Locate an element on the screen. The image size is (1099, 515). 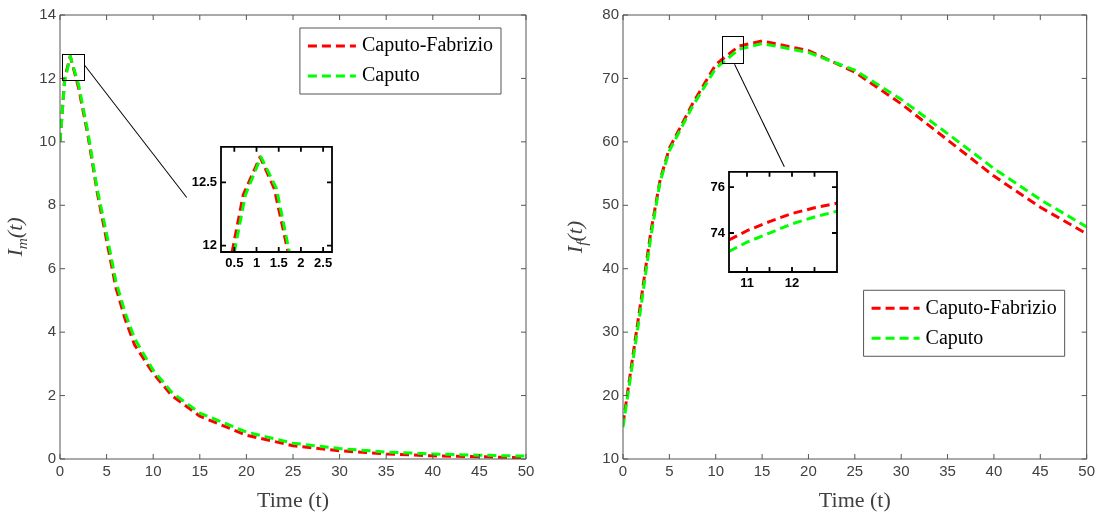
y-tick-label: 74 is located at coordinates (718, 232).